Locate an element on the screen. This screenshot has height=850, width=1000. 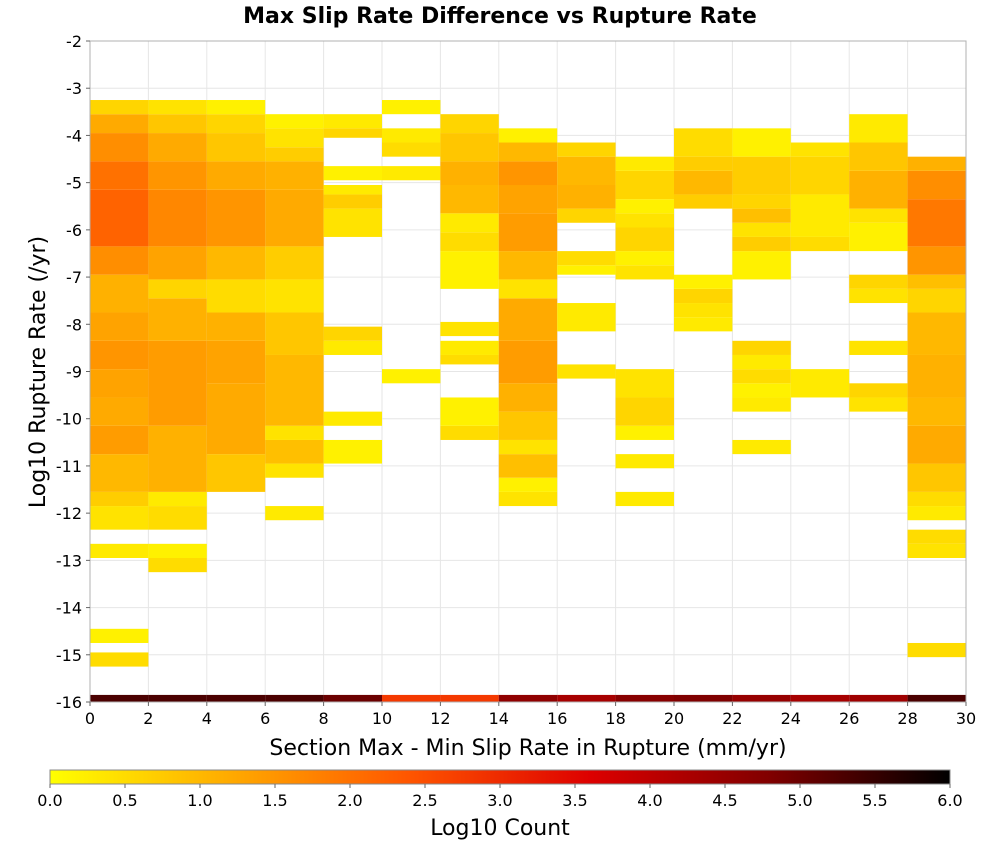
x-tick-label: 6 is located at coordinates (265, 718).